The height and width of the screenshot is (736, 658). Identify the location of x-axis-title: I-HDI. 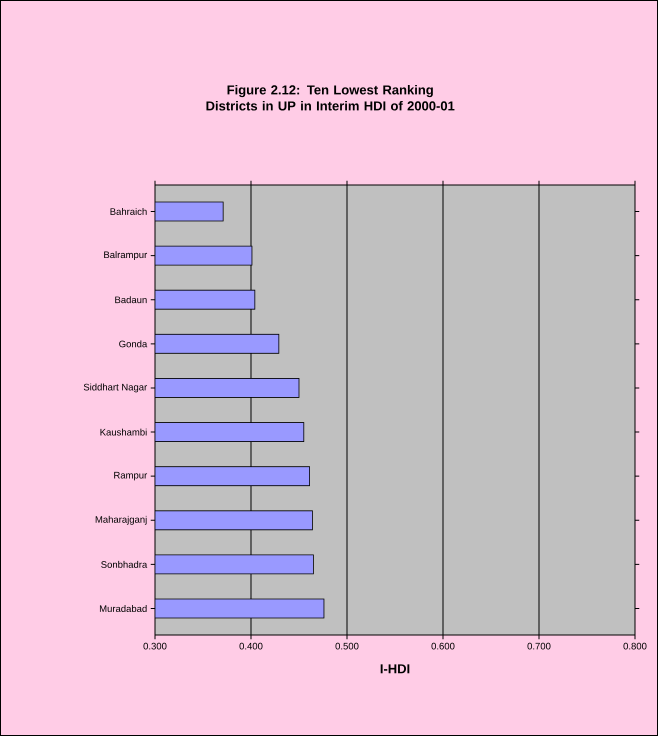
(395, 669).